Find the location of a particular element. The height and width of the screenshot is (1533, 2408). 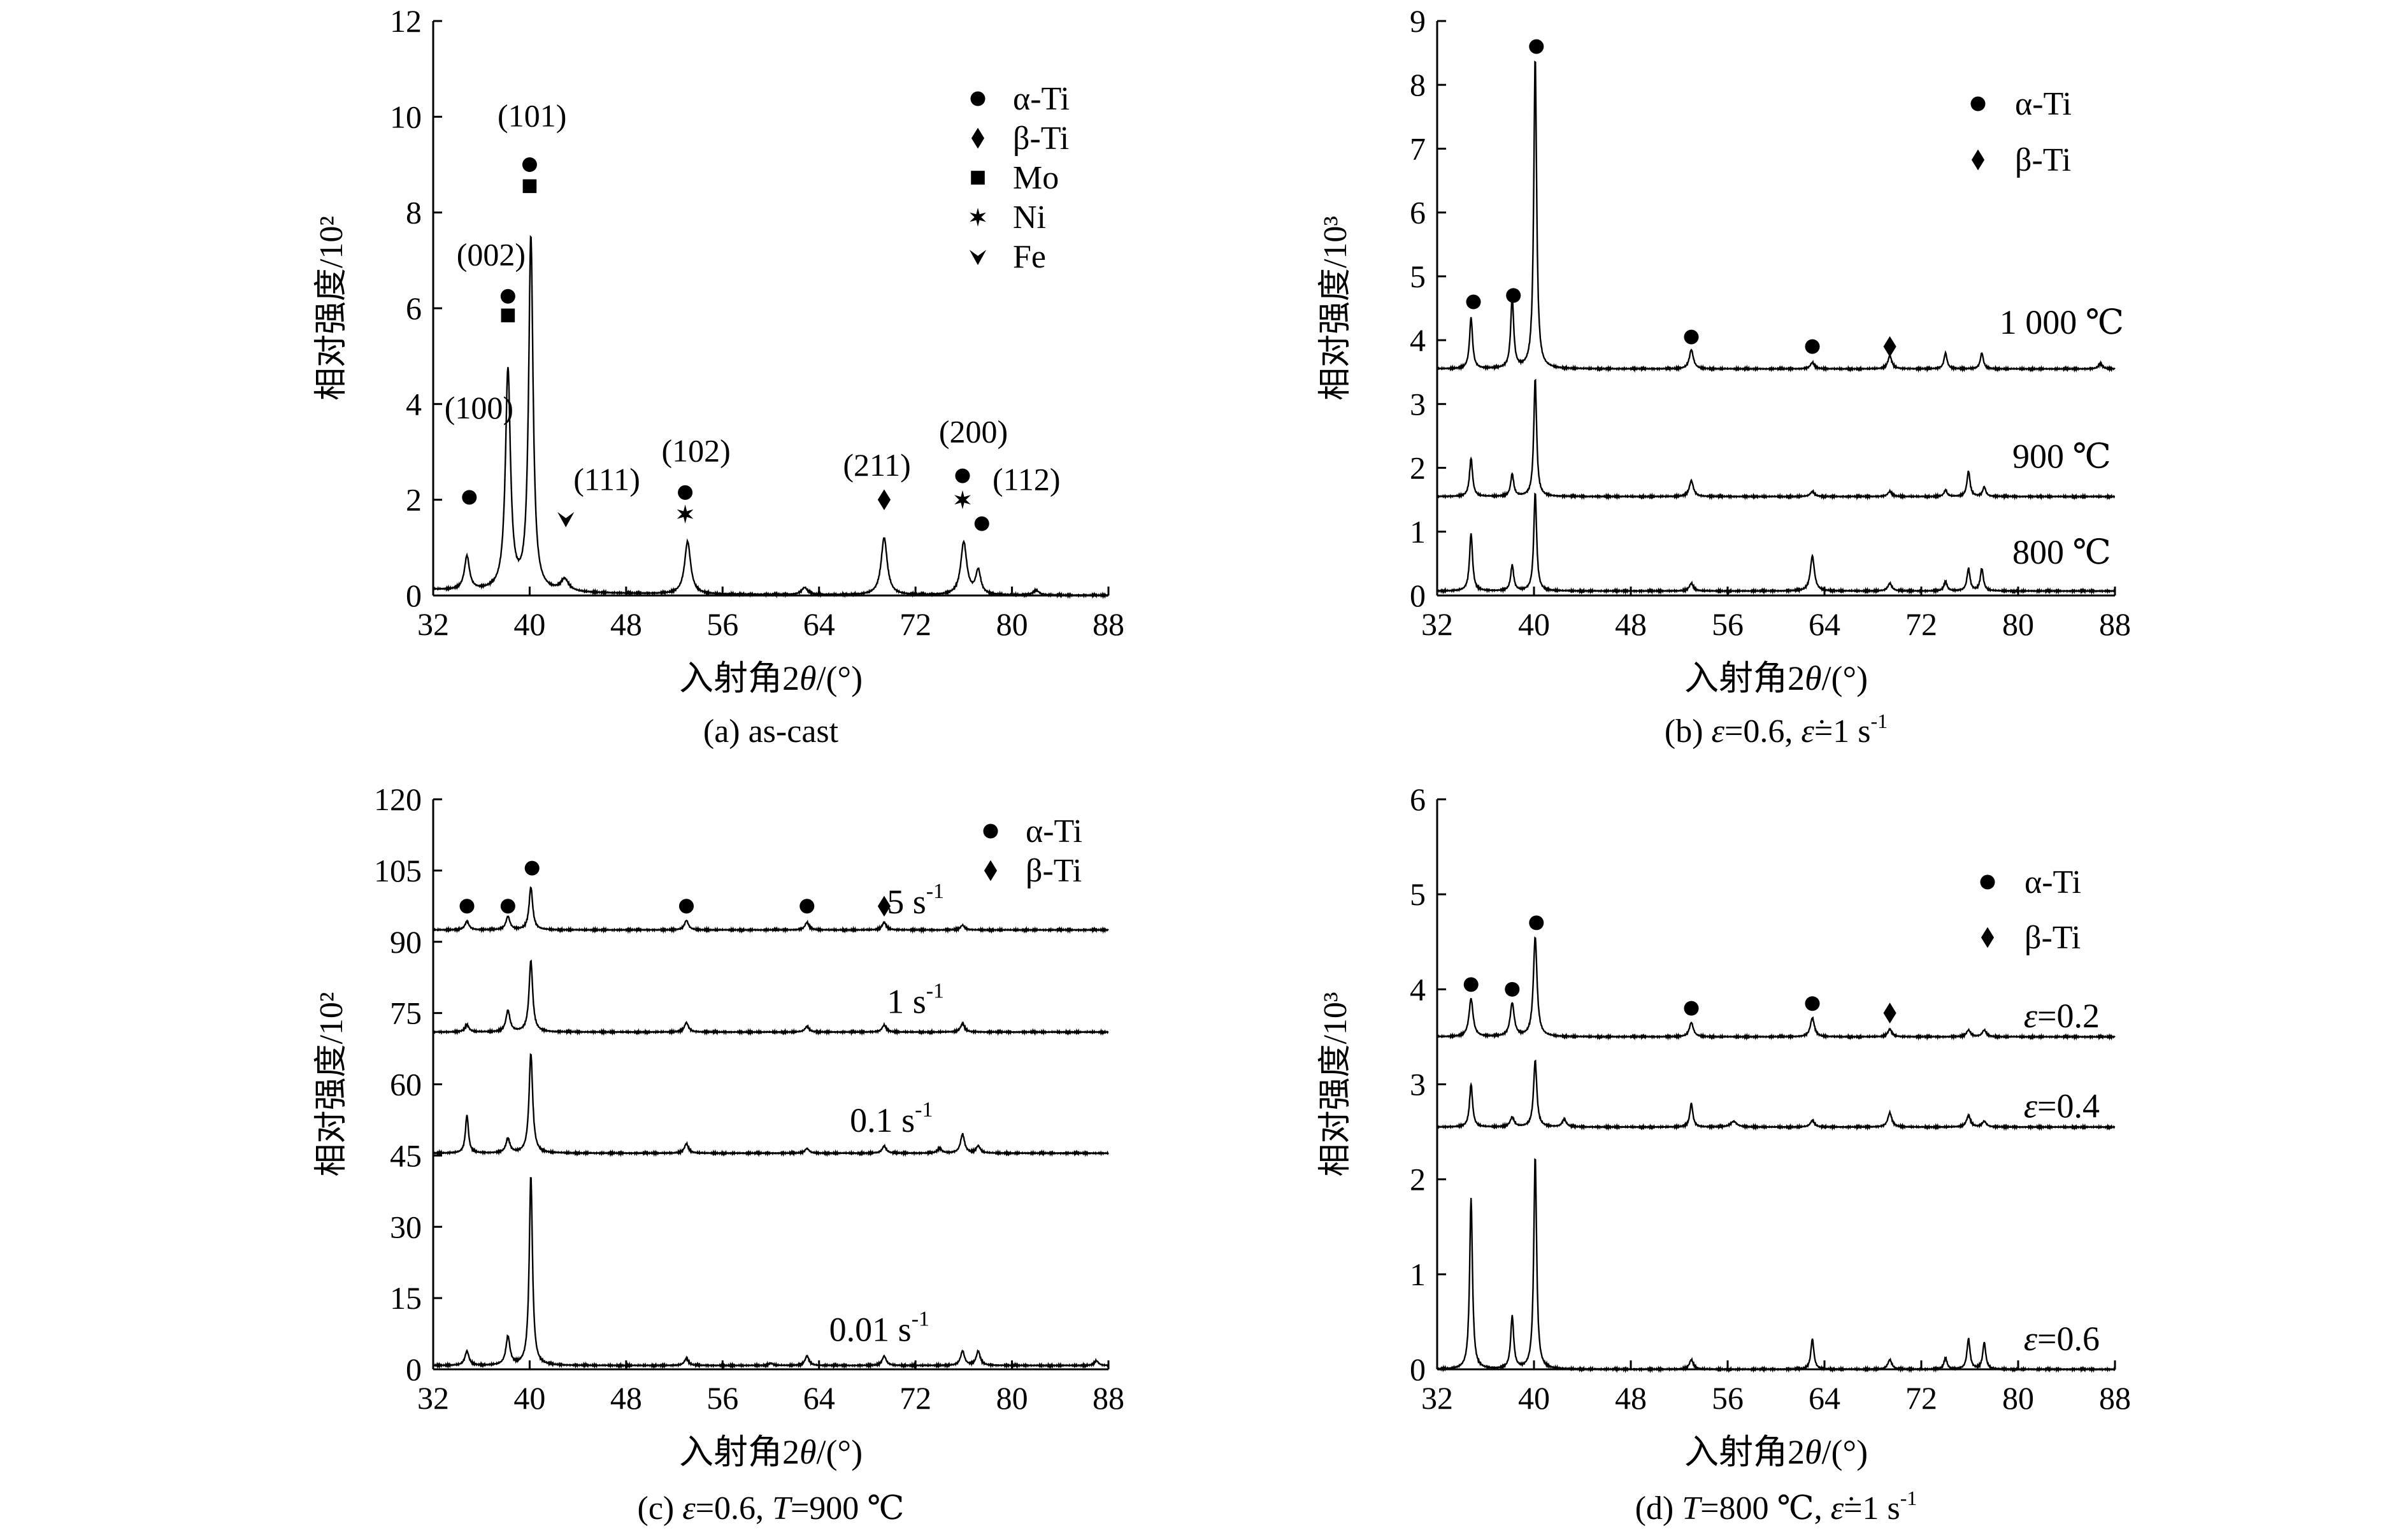

y-tick-label: 30 is located at coordinates (406, 1226).